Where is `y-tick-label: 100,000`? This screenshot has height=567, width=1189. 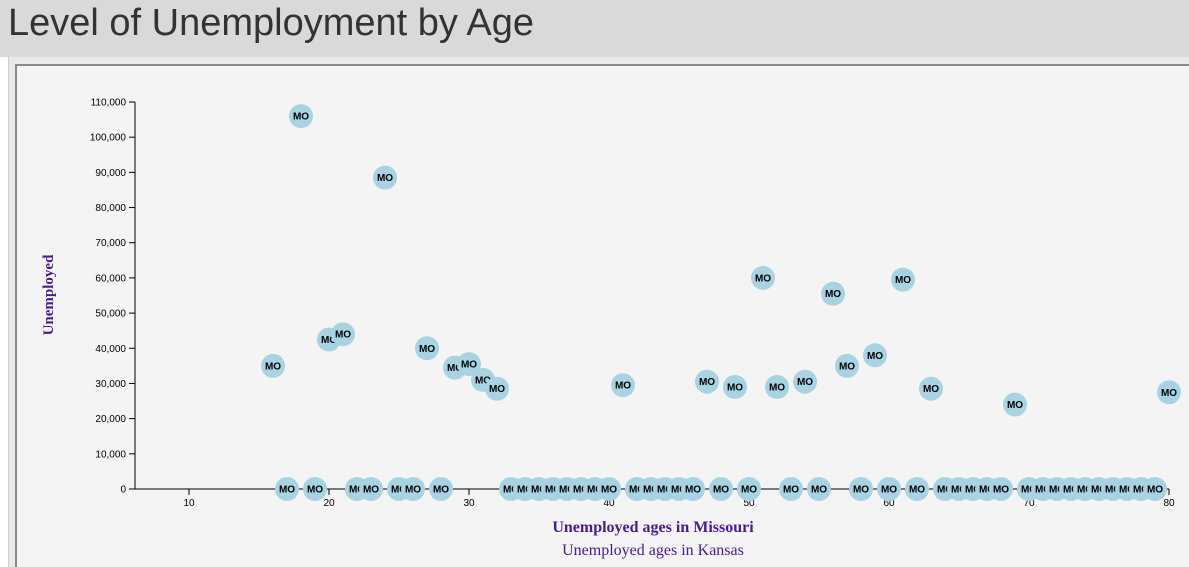 y-tick-label: 100,000 is located at coordinates (108, 138).